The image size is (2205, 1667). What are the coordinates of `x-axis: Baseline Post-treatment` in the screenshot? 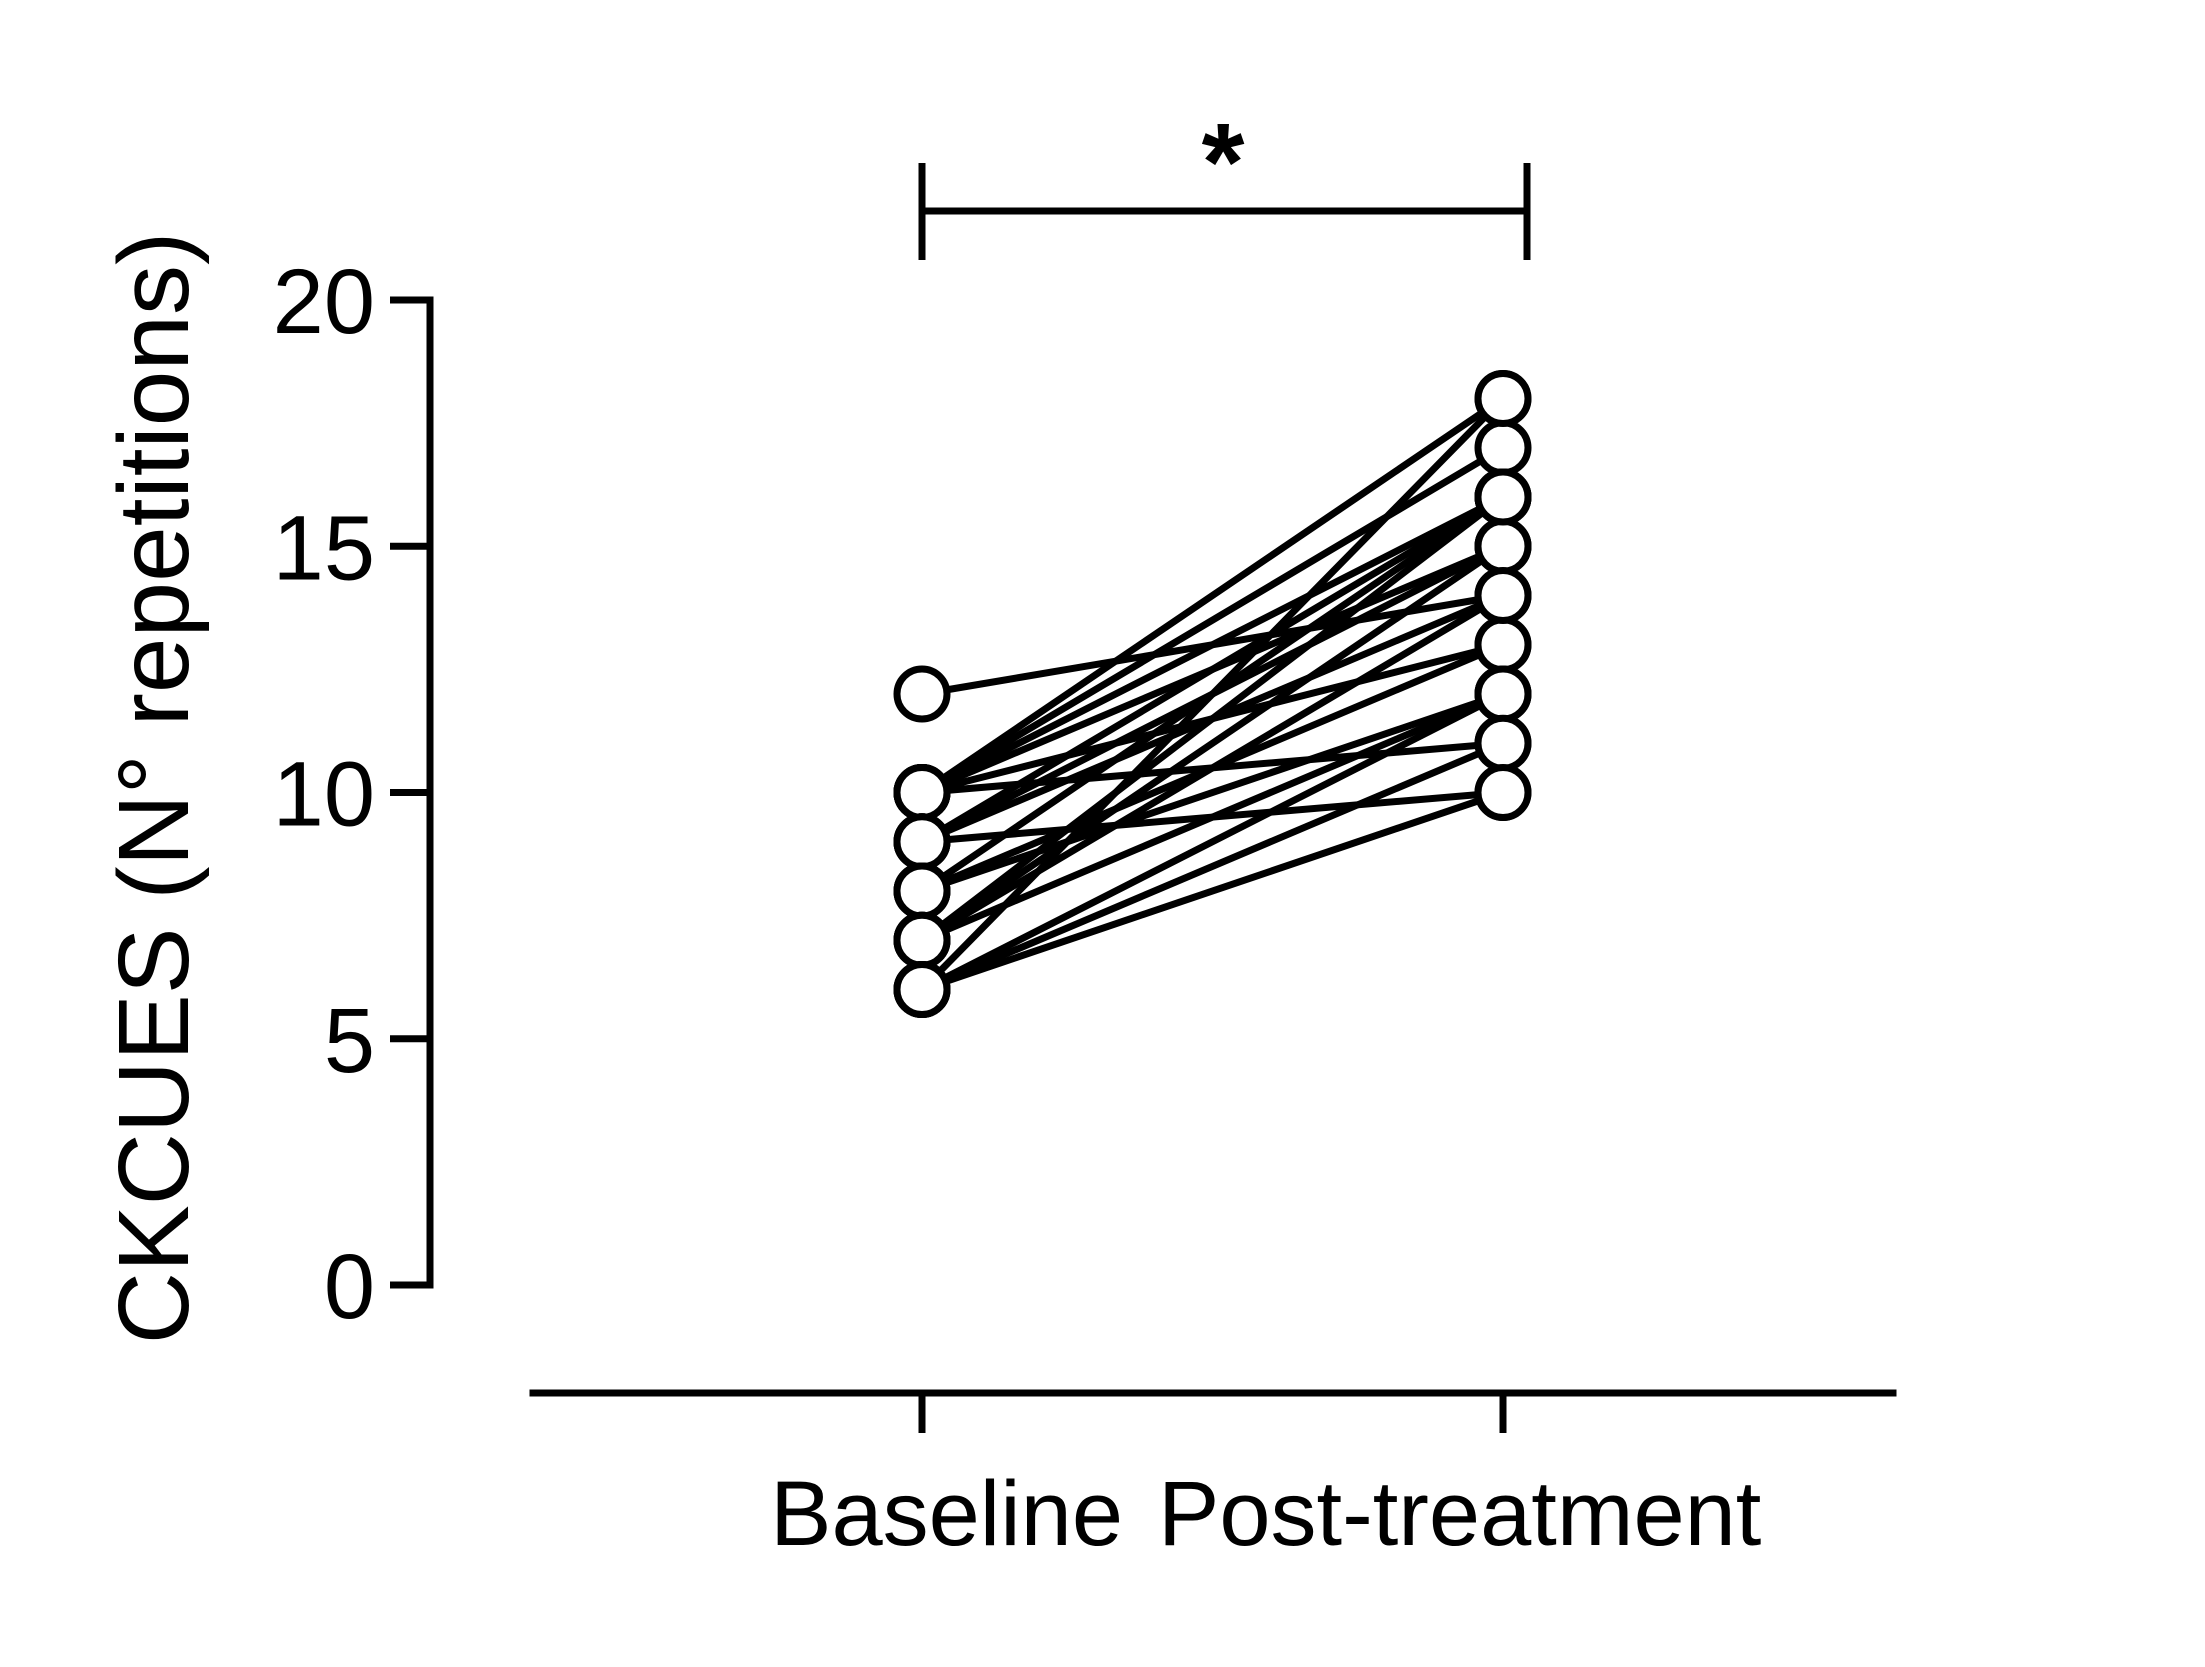 It's located at (1213, 1477).